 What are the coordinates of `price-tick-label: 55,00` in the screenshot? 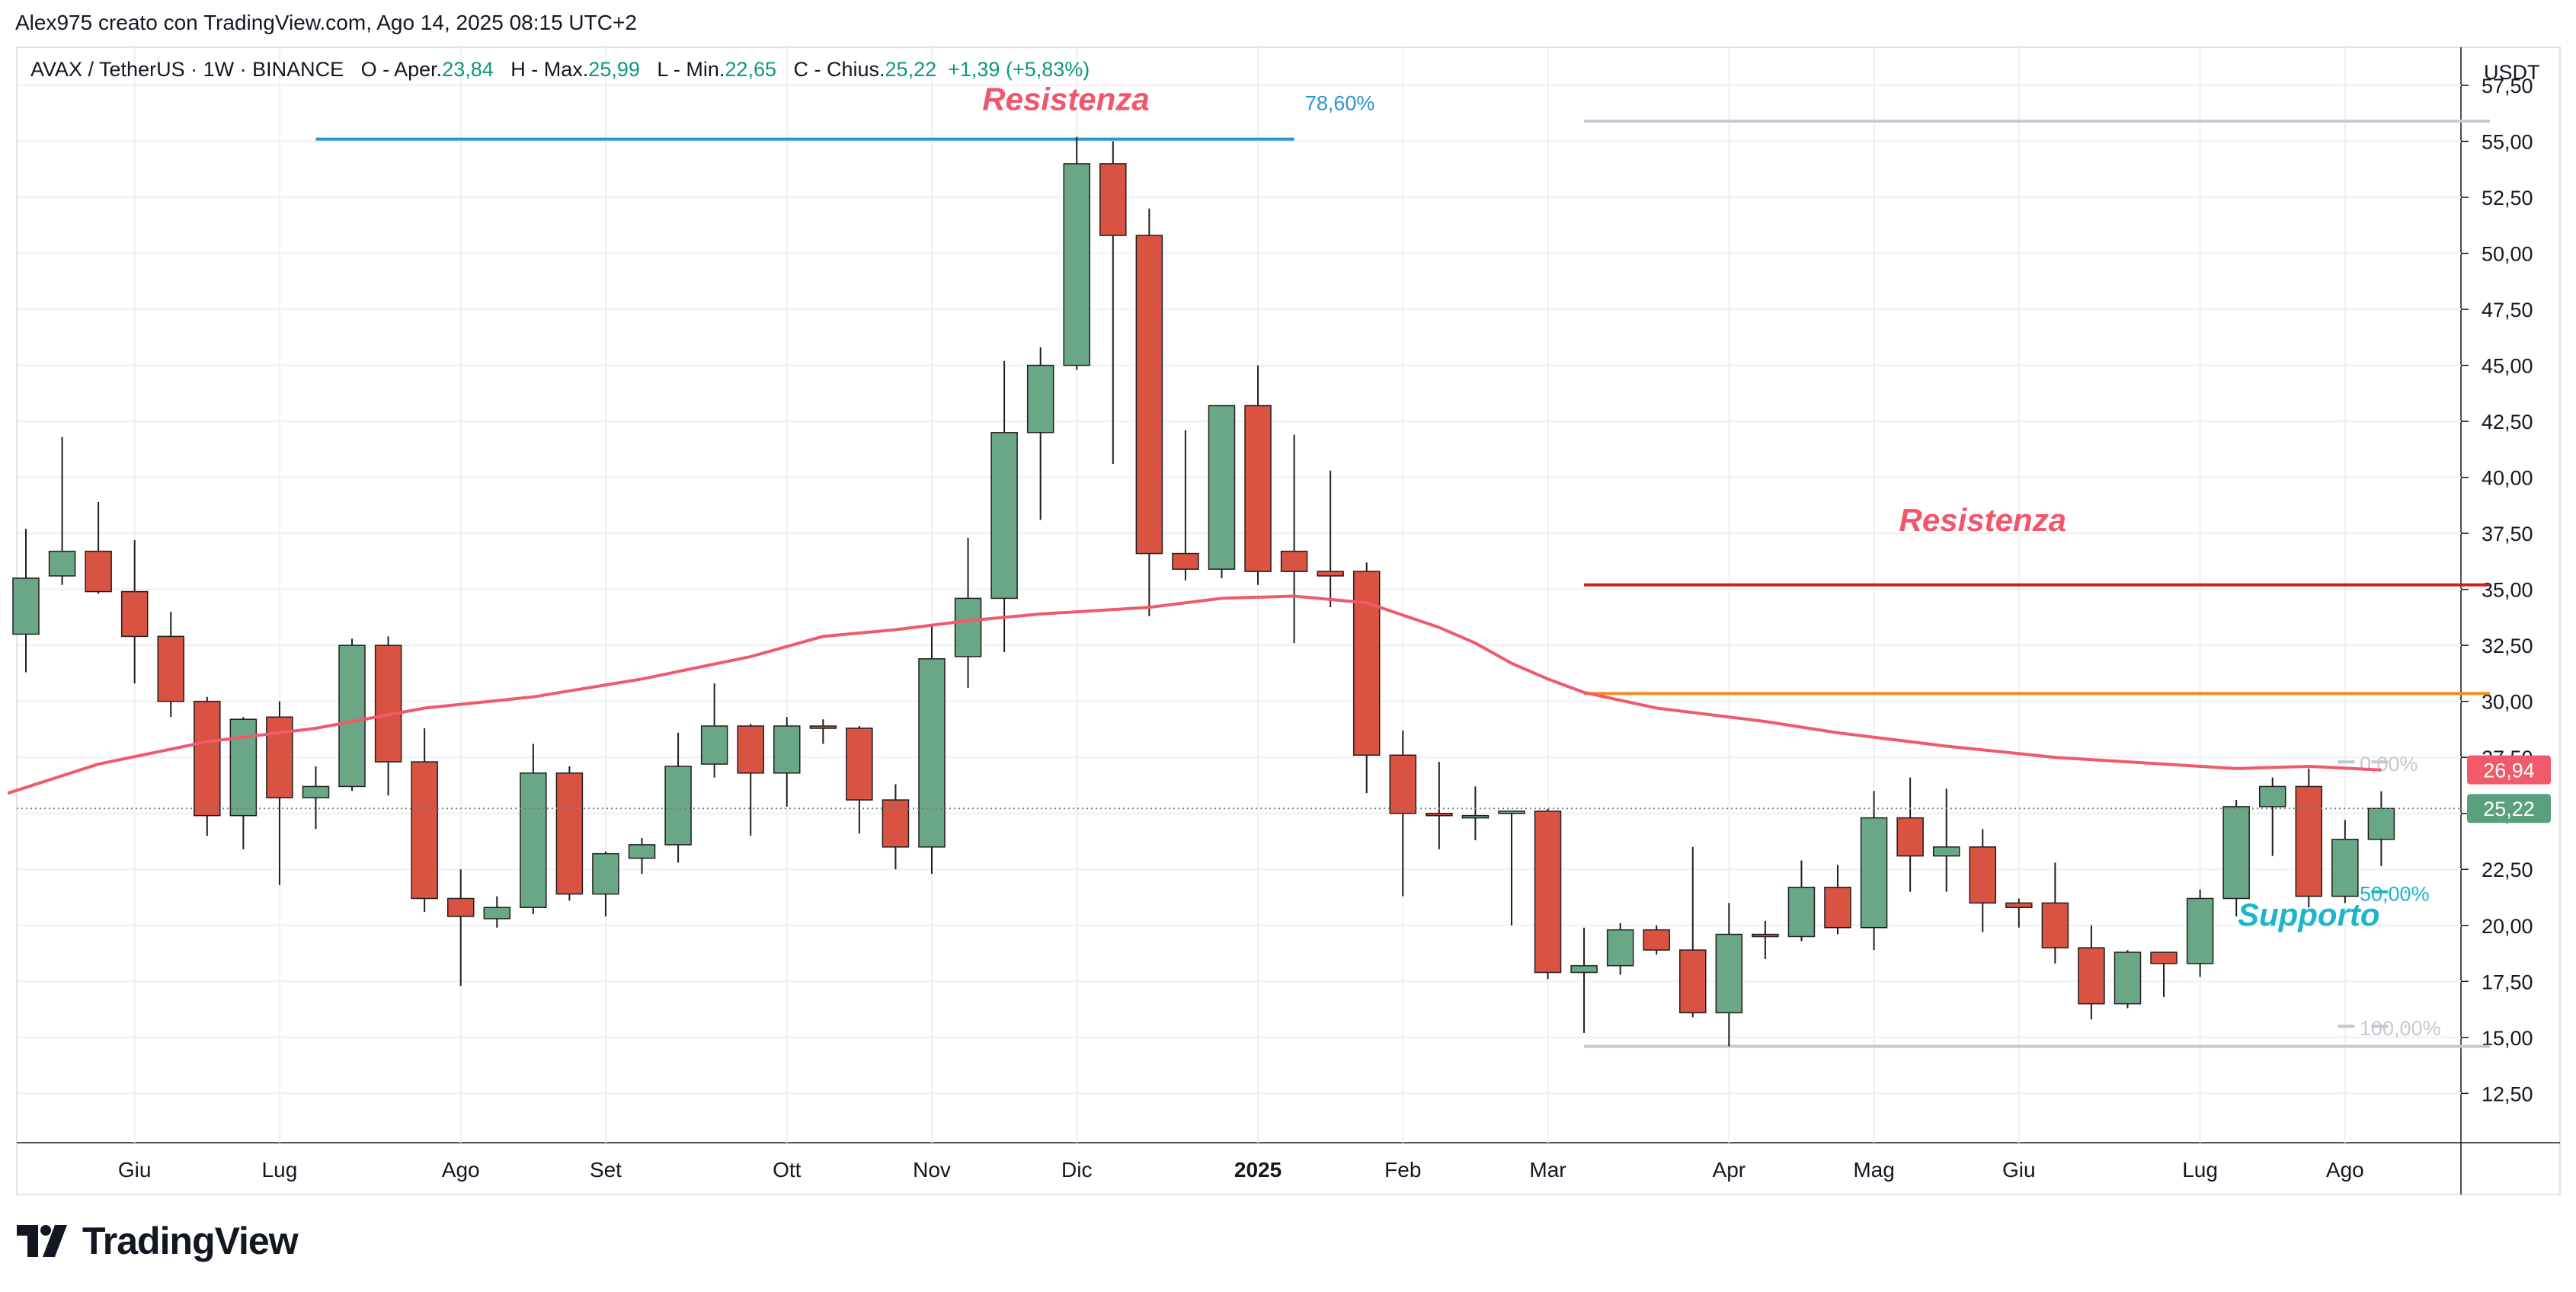 It's located at (2507, 142).